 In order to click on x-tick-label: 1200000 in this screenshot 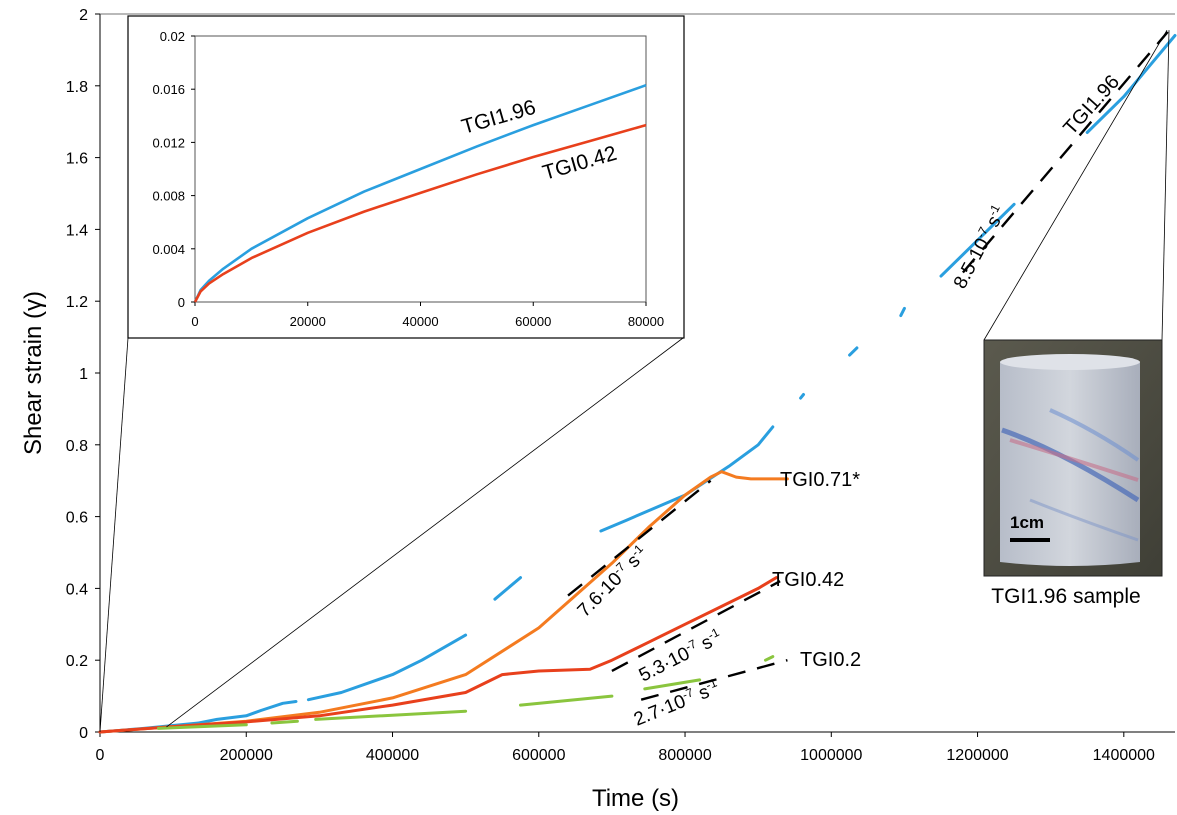, I will do `click(977, 755)`.